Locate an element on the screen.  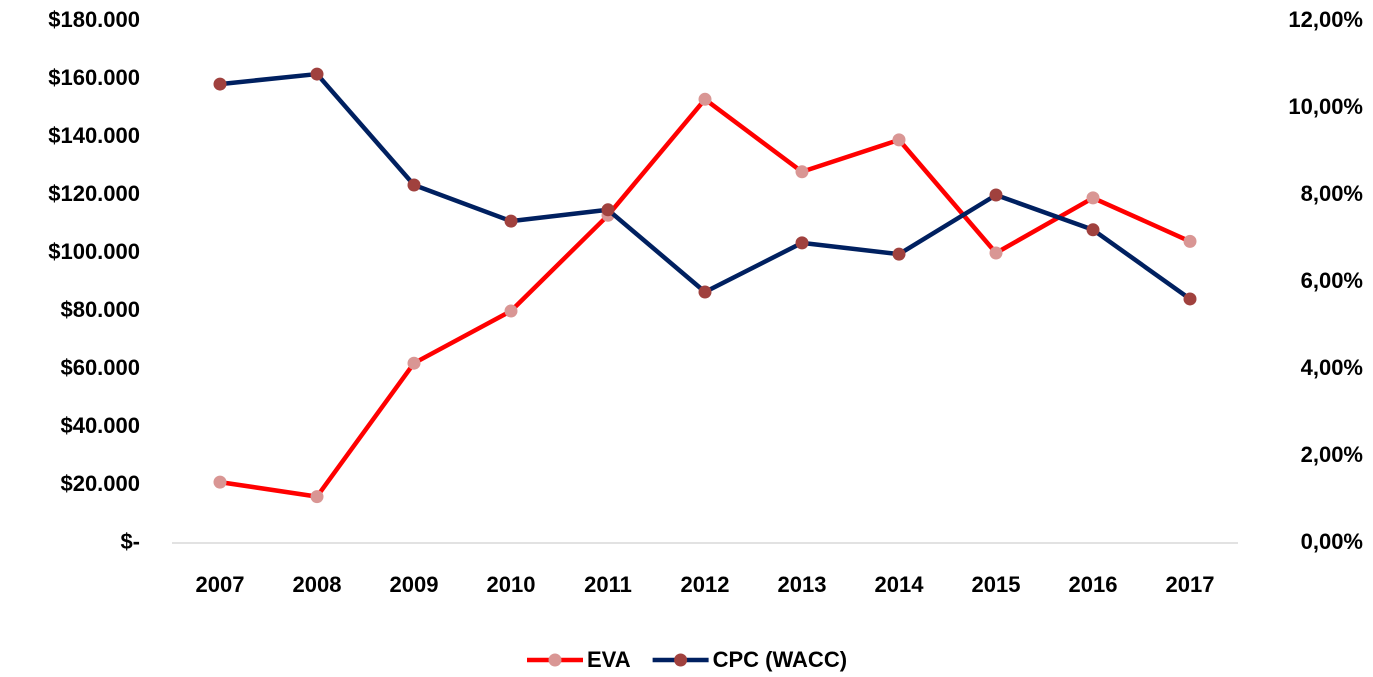
y2-tick-label: 10,00% is located at coordinates (1325, 106).